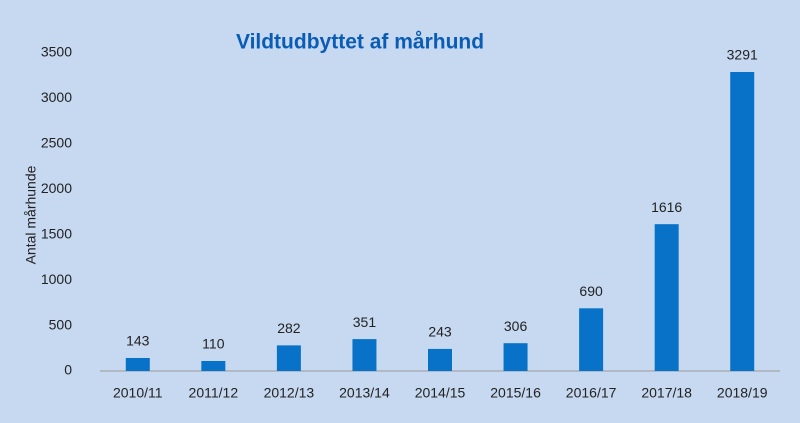 This screenshot has width=800, height=423. I want to click on y-tick-label: 3500, so click(56, 52).